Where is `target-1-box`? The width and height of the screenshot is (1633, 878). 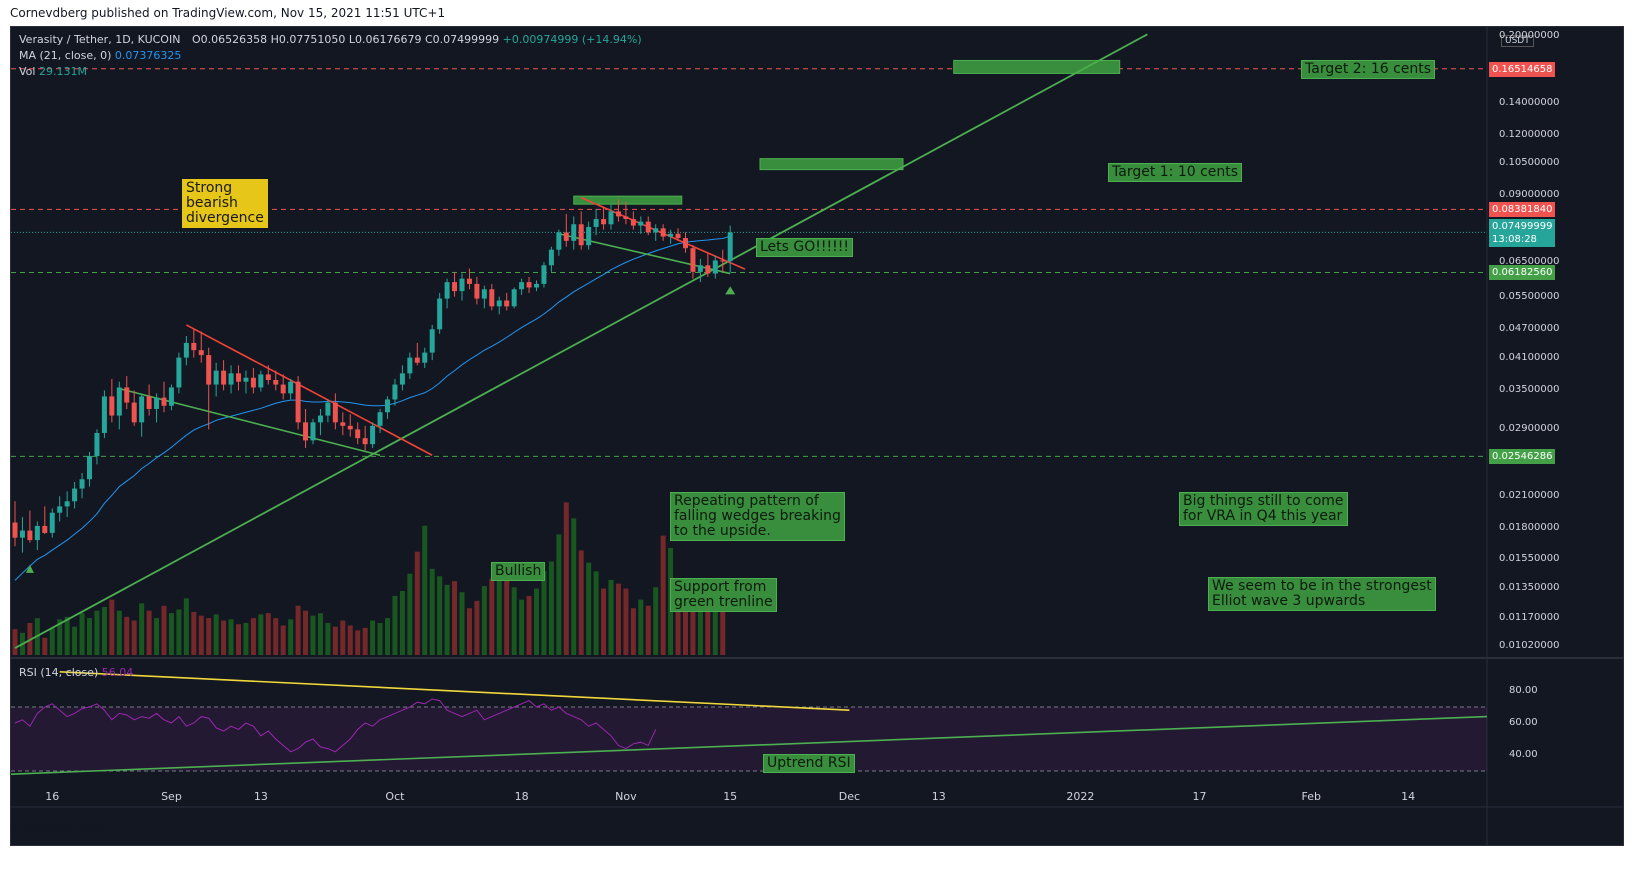
target-1-box is located at coordinates (831, 164).